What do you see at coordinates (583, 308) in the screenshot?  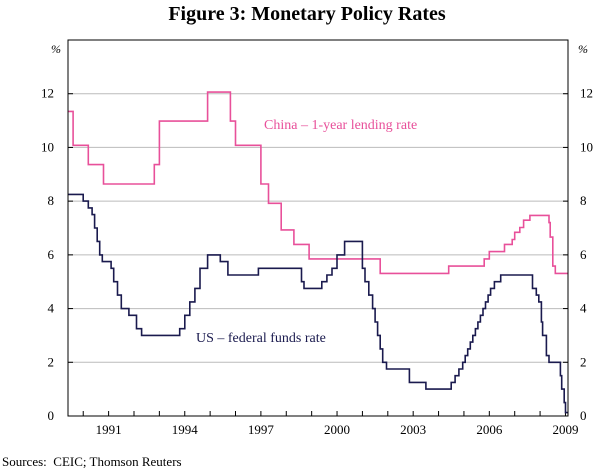 I see `y-tick-label-right: 4` at bounding box center [583, 308].